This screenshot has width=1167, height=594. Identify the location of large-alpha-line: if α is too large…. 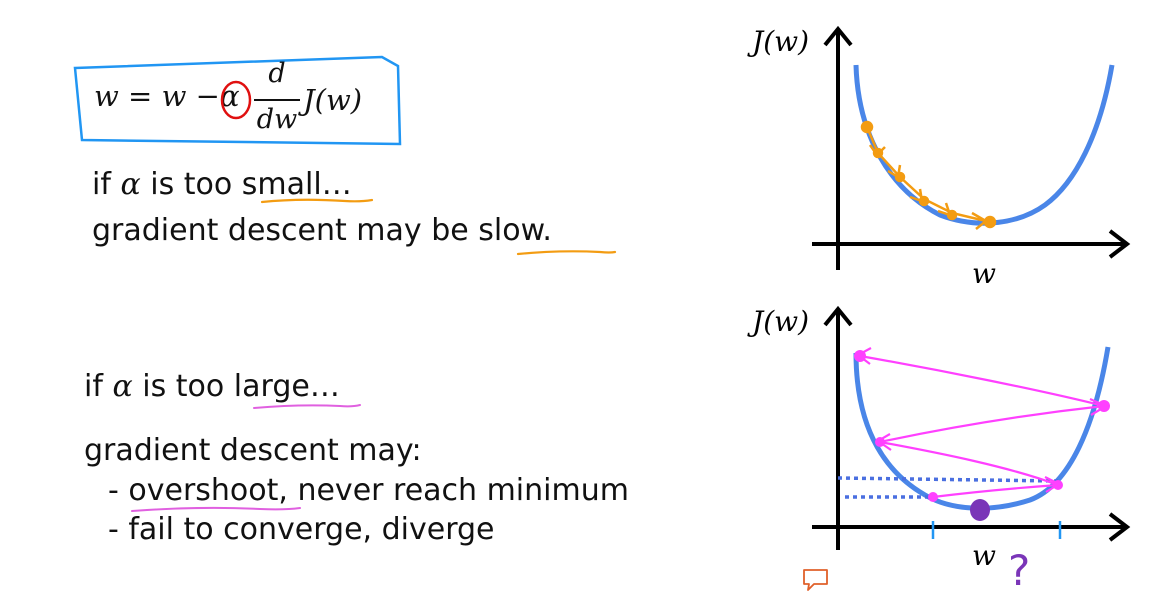
(212, 387).